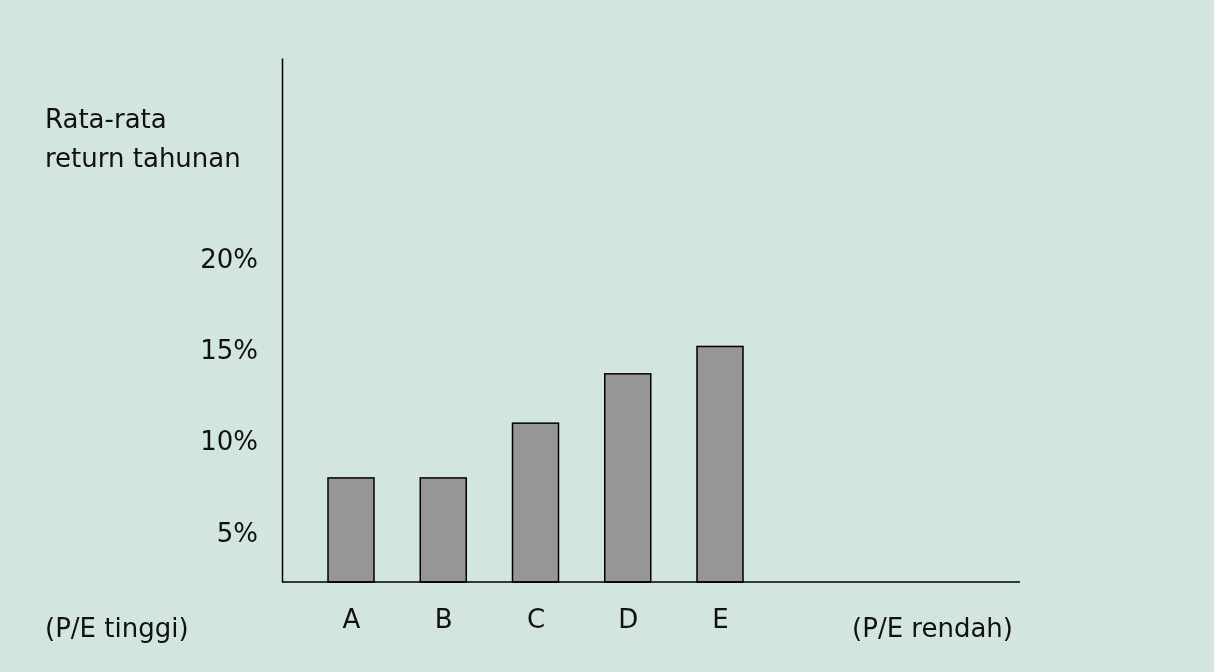  Describe the element at coordinates (536, 619) in the screenshot. I see `x-tick-label: C` at that location.